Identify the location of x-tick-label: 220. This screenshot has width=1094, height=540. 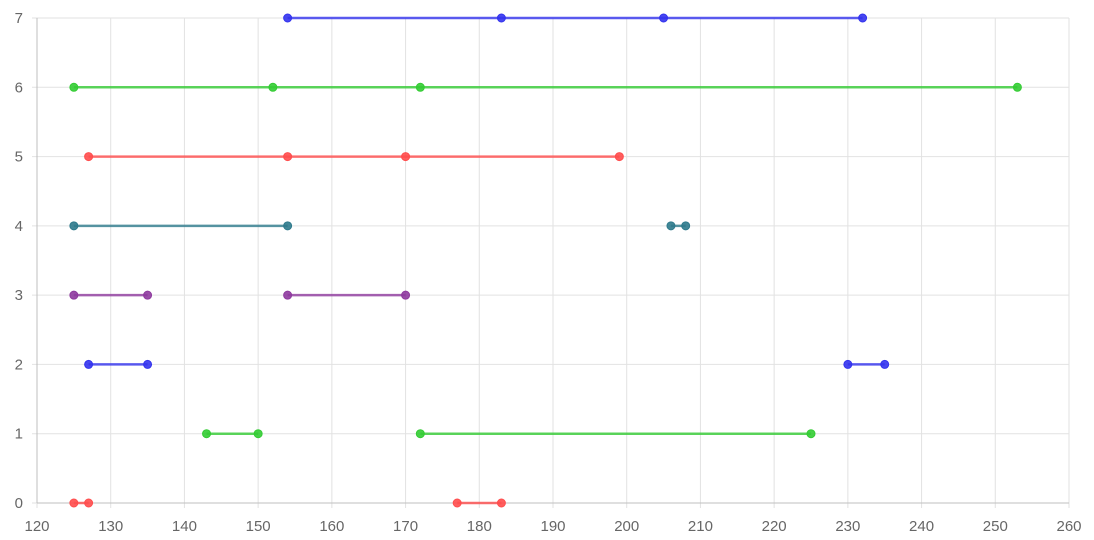
(774, 526).